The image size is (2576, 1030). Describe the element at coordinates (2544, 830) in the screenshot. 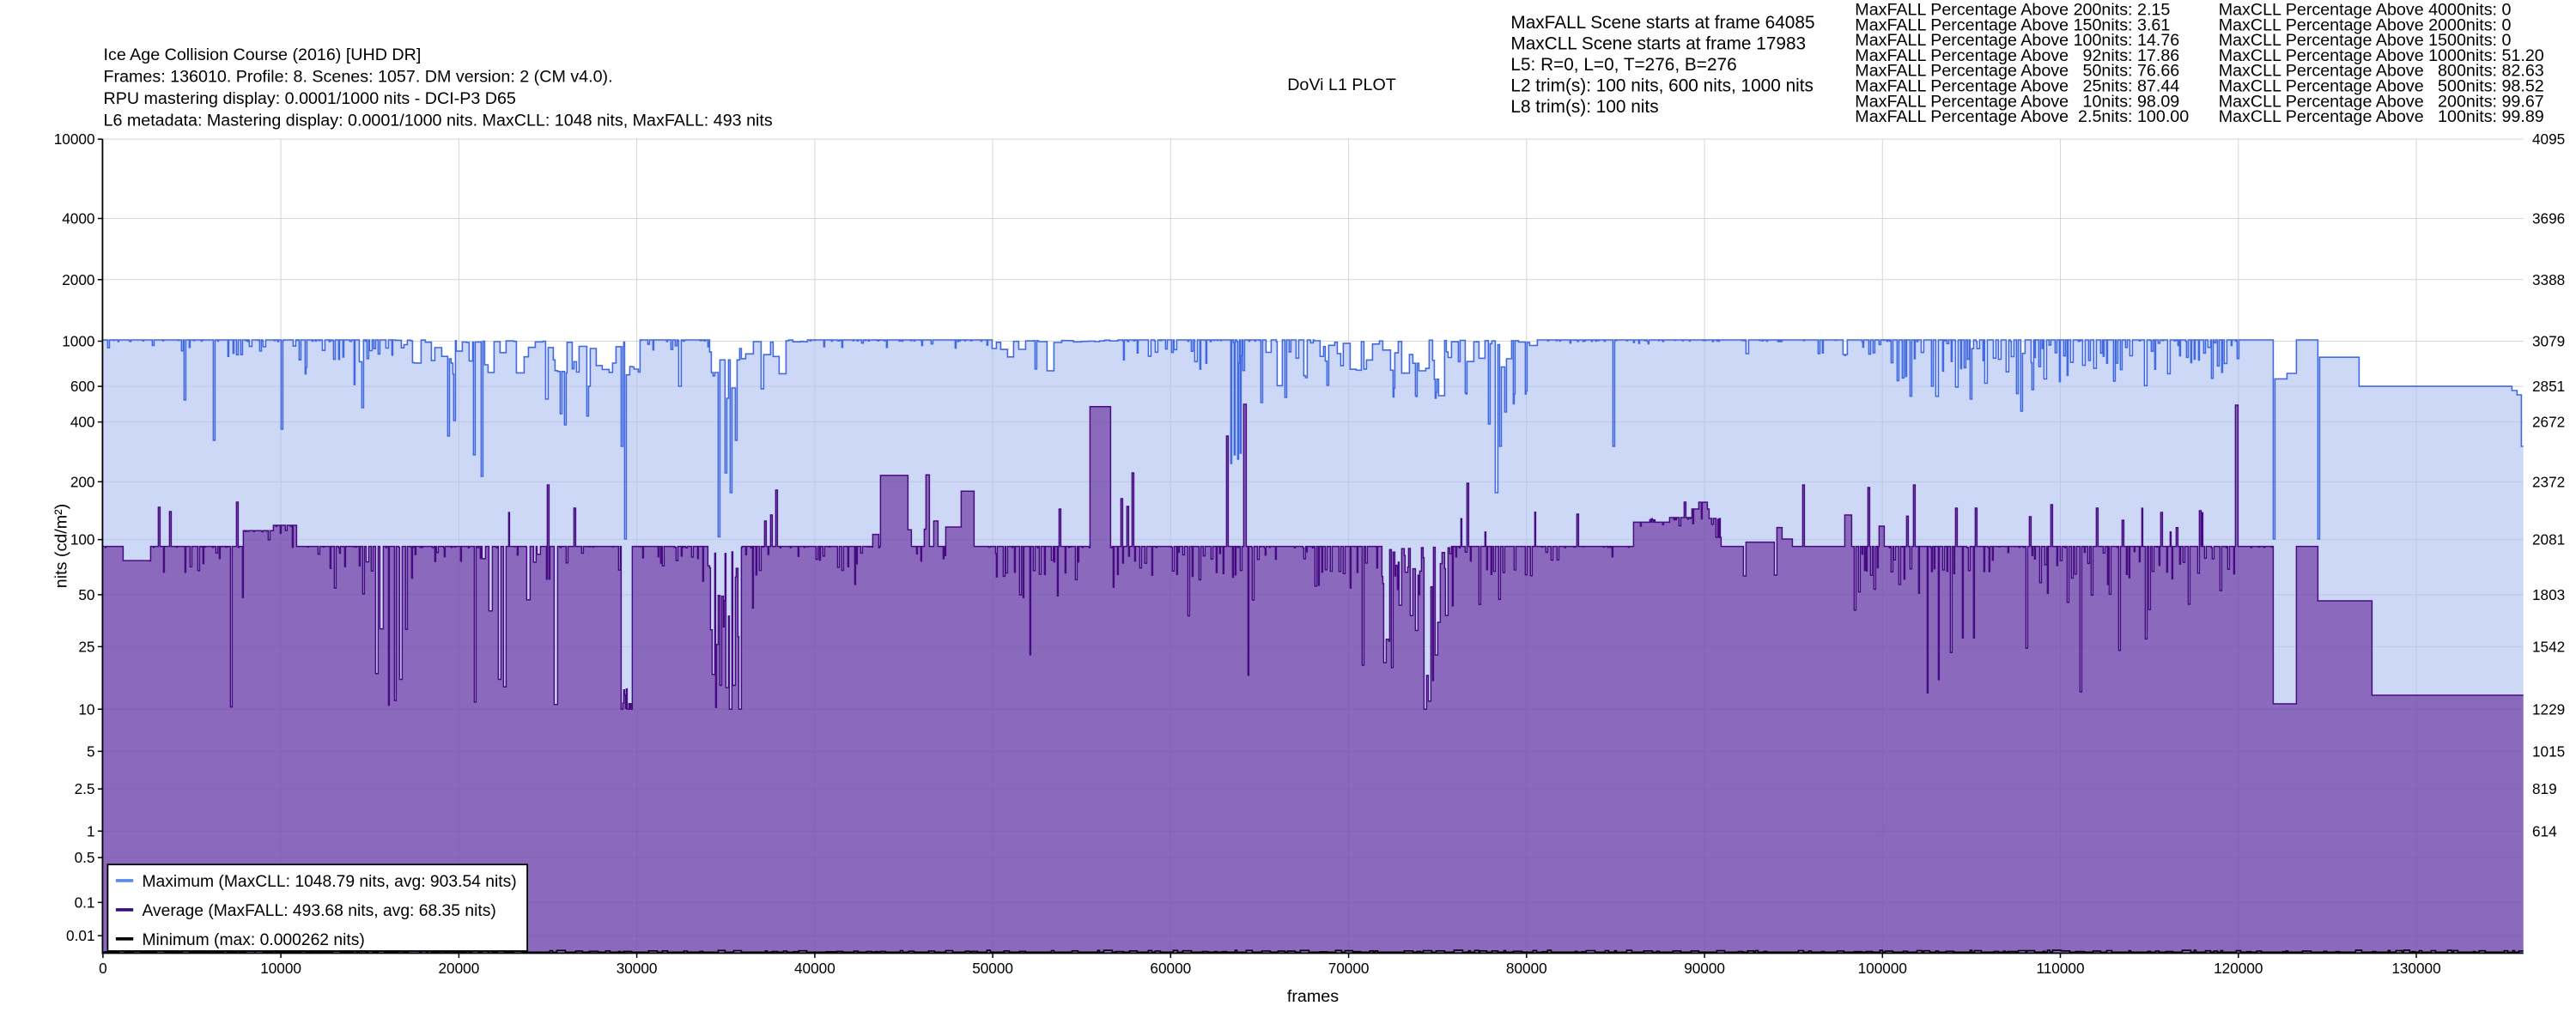

I see `svg-text: 614` at that location.